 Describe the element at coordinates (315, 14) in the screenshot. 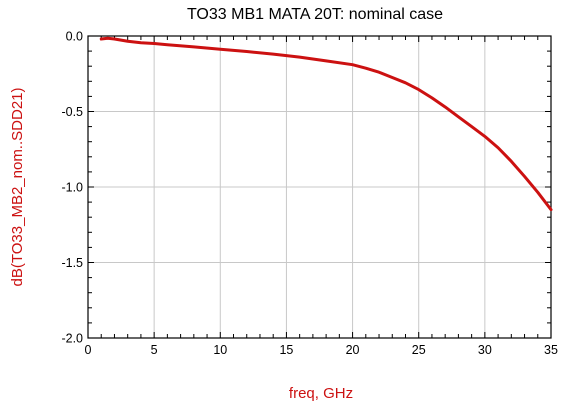

I see `chart-title: TO33 MB1 MATA 20T: nominal case` at that location.